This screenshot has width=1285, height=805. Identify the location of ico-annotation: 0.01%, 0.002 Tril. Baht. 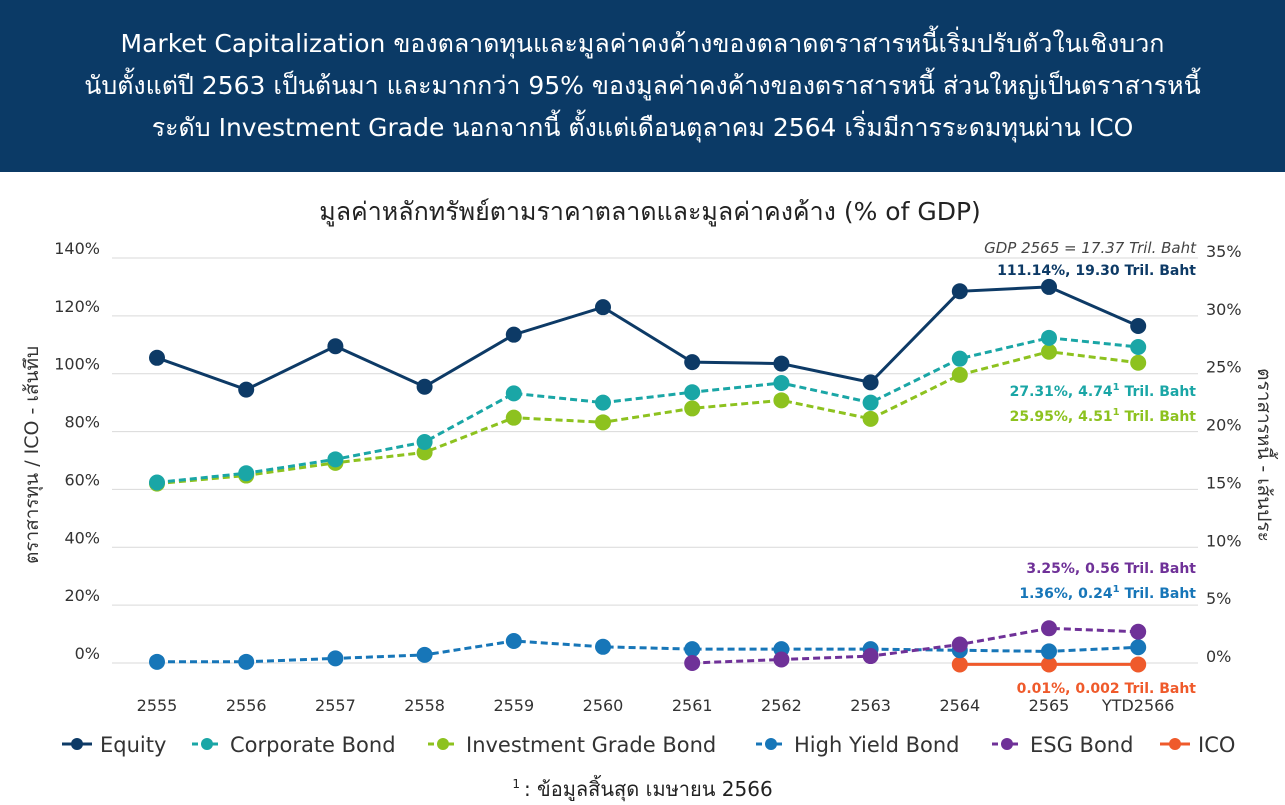
(1107, 689).